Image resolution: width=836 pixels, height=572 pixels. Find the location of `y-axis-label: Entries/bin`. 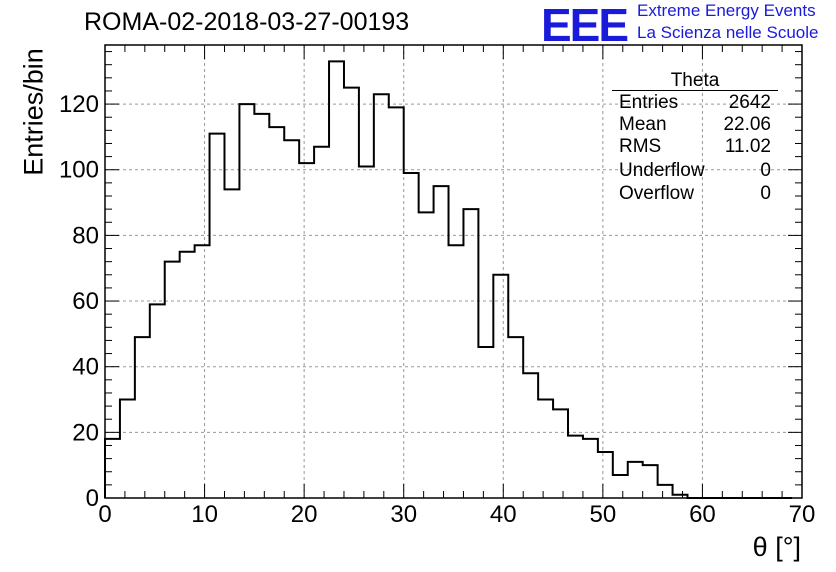

y-axis-label: Entries/bin is located at coordinates (33, 112).